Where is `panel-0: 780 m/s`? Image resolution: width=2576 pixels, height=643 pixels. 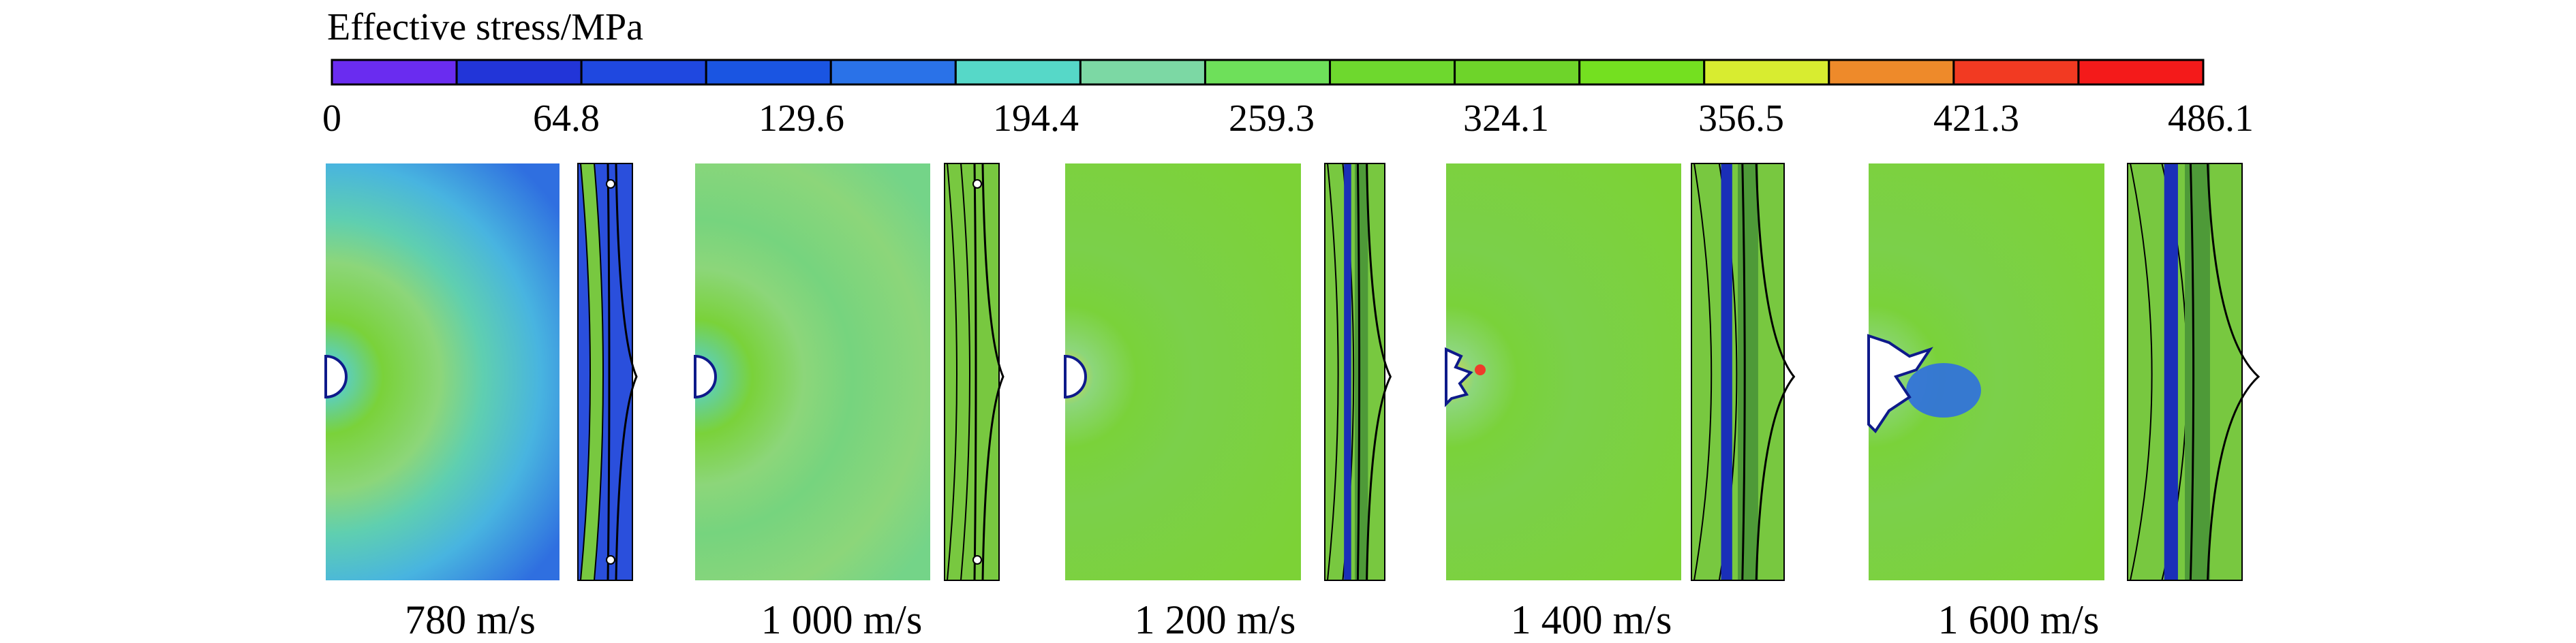
panel-0: 780 m/s is located at coordinates (481, 403).